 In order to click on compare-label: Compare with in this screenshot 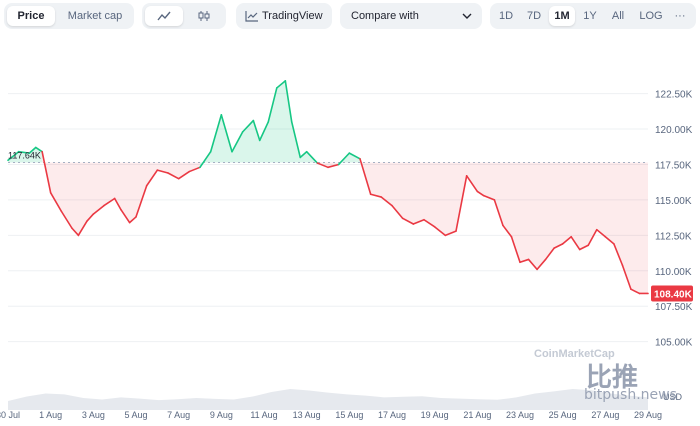, I will do `click(385, 16)`.